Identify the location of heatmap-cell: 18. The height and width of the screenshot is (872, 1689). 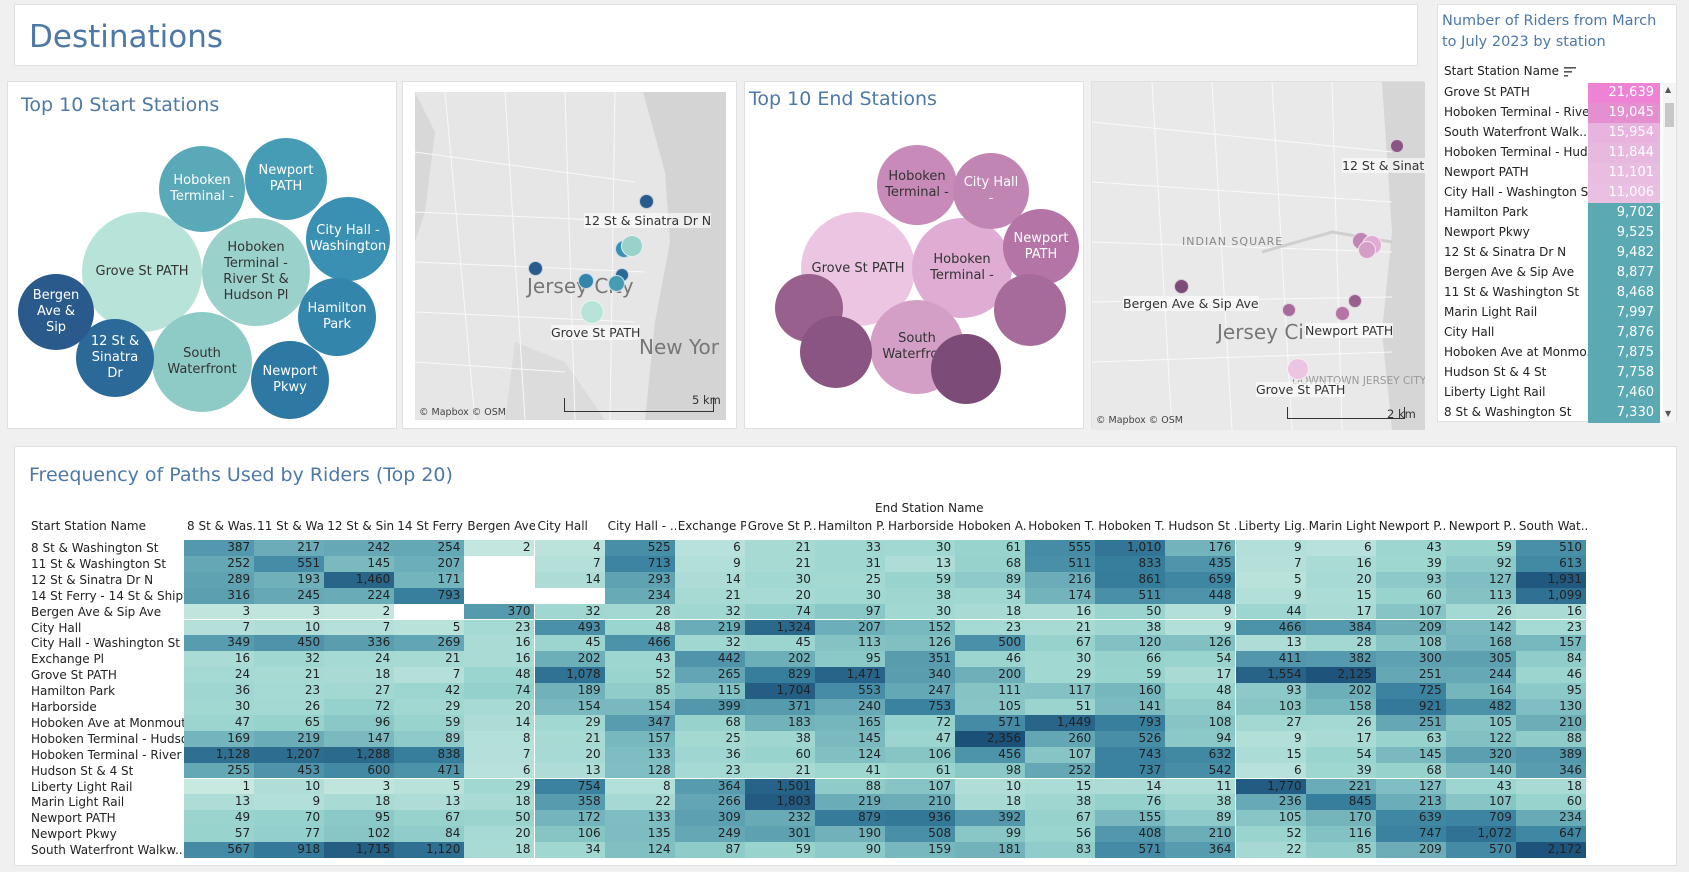
(499, 802).